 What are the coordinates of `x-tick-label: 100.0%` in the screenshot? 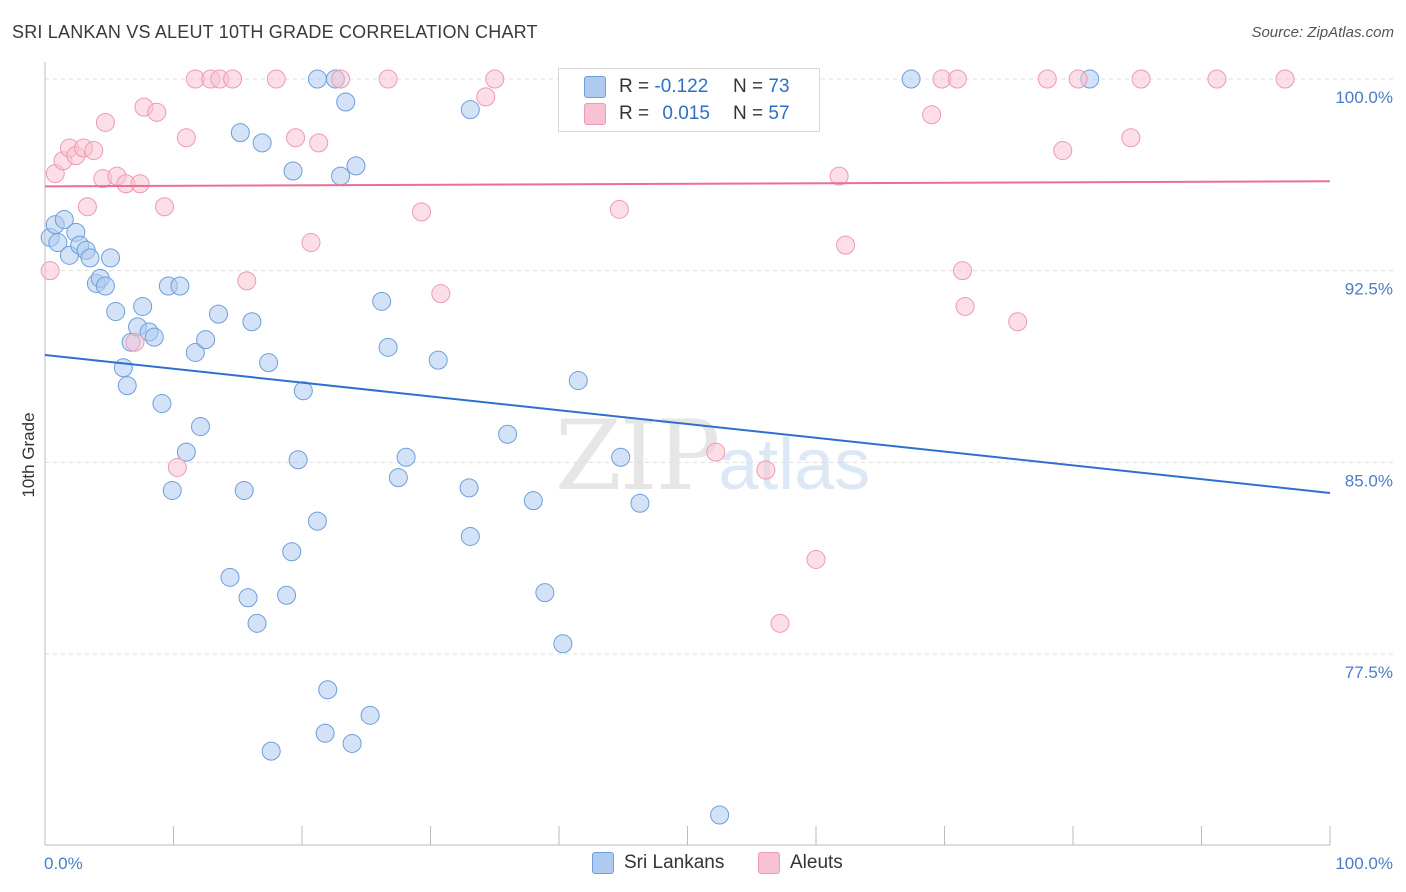 It's located at (1364, 863).